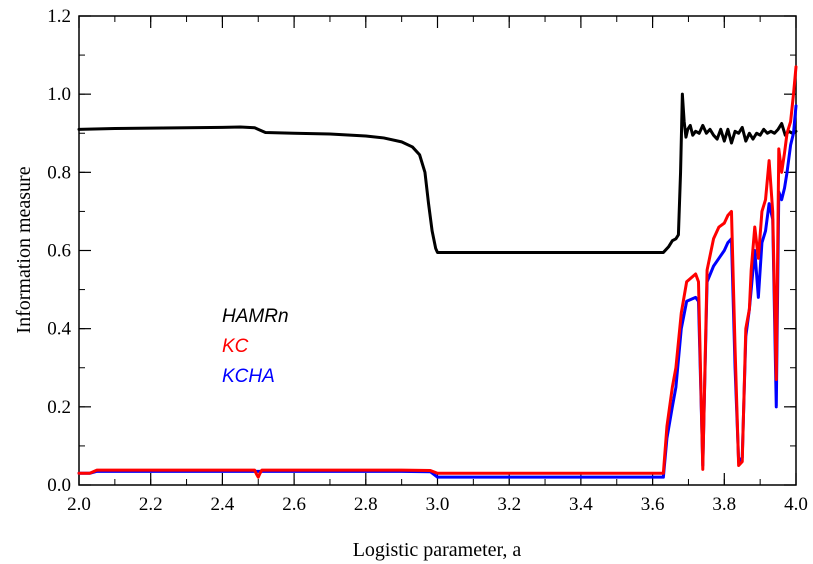 The height and width of the screenshot is (564, 813). What do you see at coordinates (59, 94) in the screenshot?
I see `y-tick-label: 1.0` at bounding box center [59, 94].